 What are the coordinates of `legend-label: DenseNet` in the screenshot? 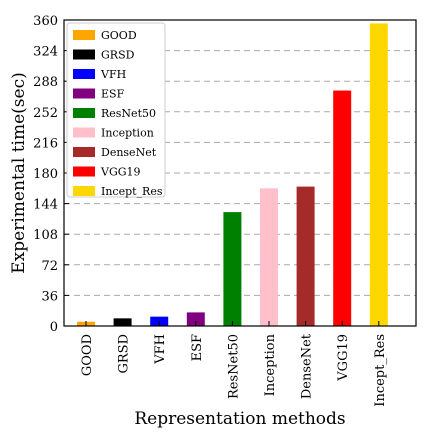 It's located at (129, 152).